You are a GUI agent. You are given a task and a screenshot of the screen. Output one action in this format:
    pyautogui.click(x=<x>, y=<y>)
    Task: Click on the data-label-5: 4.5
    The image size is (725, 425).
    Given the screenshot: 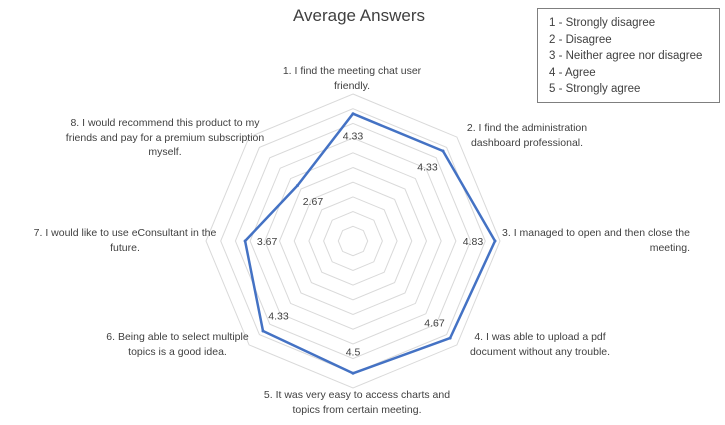 What is the action you would take?
    pyautogui.click(x=353, y=352)
    